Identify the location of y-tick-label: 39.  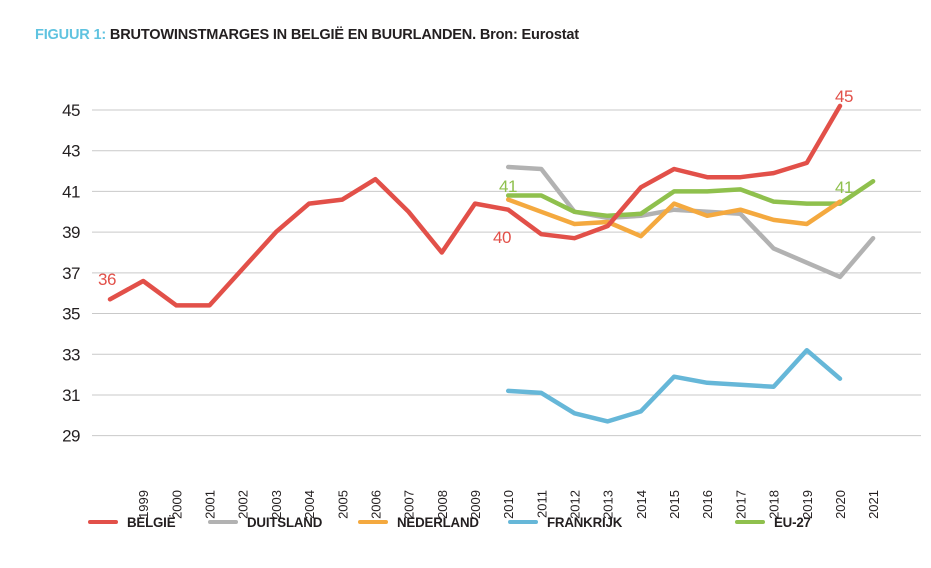
(71, 232).